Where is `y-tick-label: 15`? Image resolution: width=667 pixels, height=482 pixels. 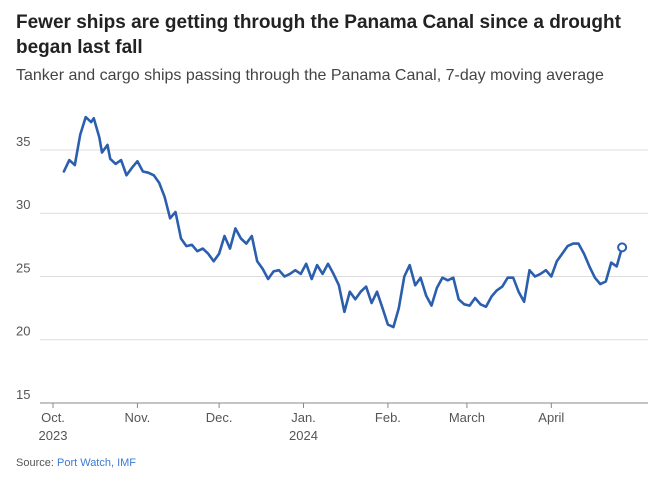
y-tick-label: 15 is located at coordinates (23, 394).